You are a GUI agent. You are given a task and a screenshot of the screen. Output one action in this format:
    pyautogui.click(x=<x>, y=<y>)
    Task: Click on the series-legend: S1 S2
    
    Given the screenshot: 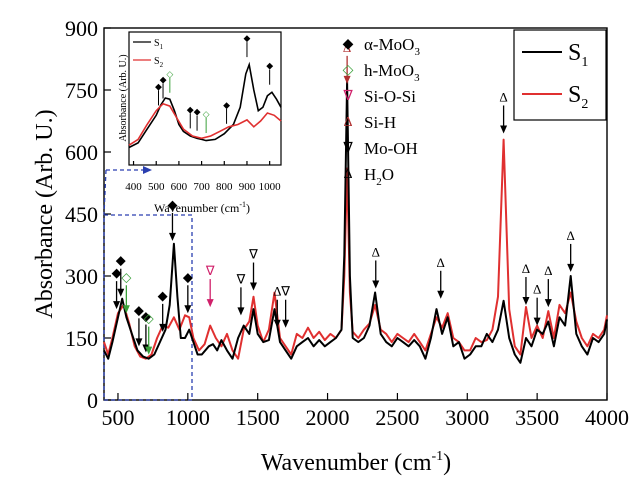 What is the action you would take?
    pyautogui.click(x=560, y=75)
    